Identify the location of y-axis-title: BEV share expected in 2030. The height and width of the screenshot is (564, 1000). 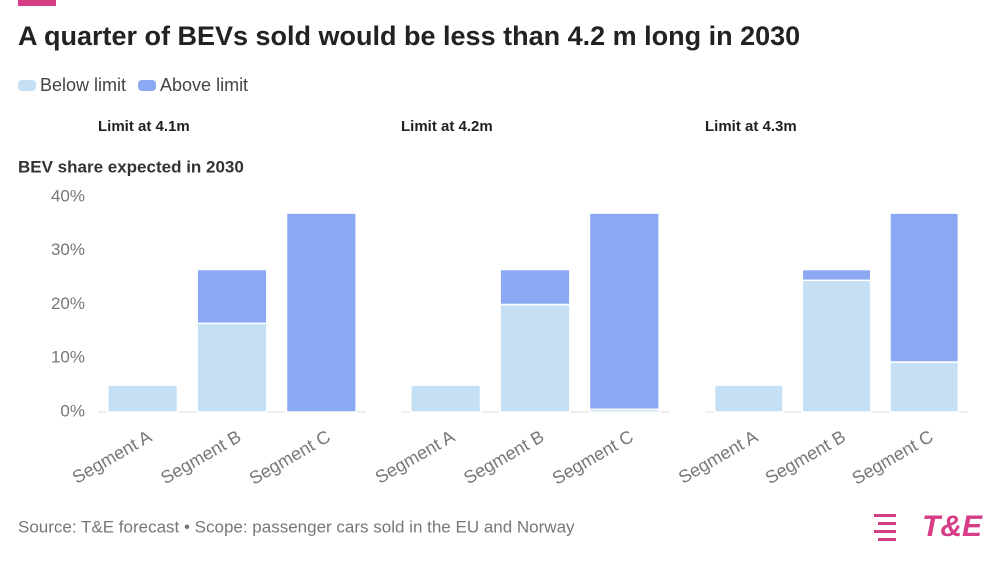
(131, 166).